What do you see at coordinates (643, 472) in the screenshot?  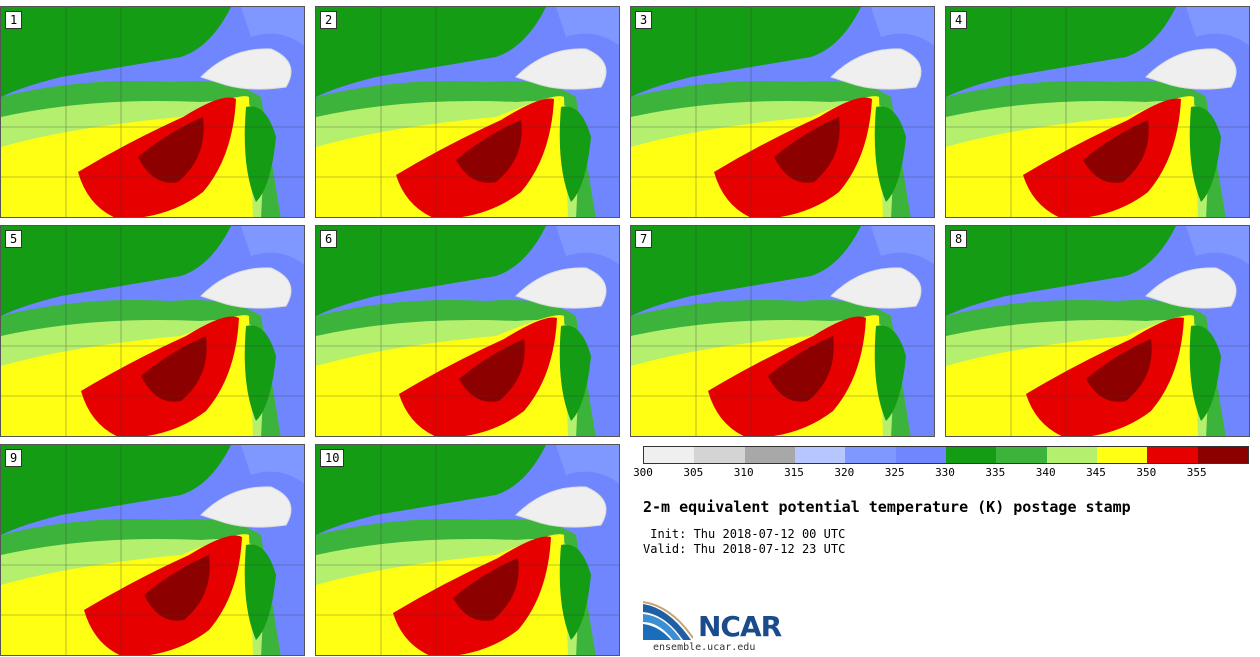 I see `colorbar-tick-label: 300` at bounding box center [643, 472].